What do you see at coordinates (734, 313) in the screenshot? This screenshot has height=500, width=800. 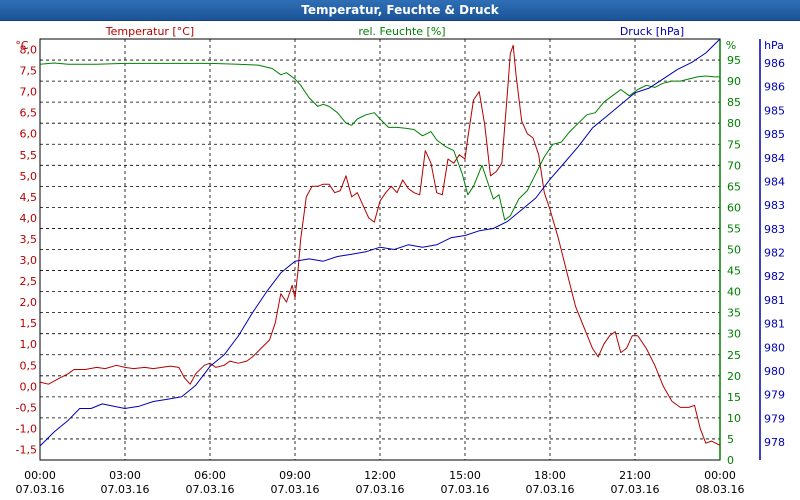 I see `humidity-tick-label: 35` at bounding box center [734, 313].